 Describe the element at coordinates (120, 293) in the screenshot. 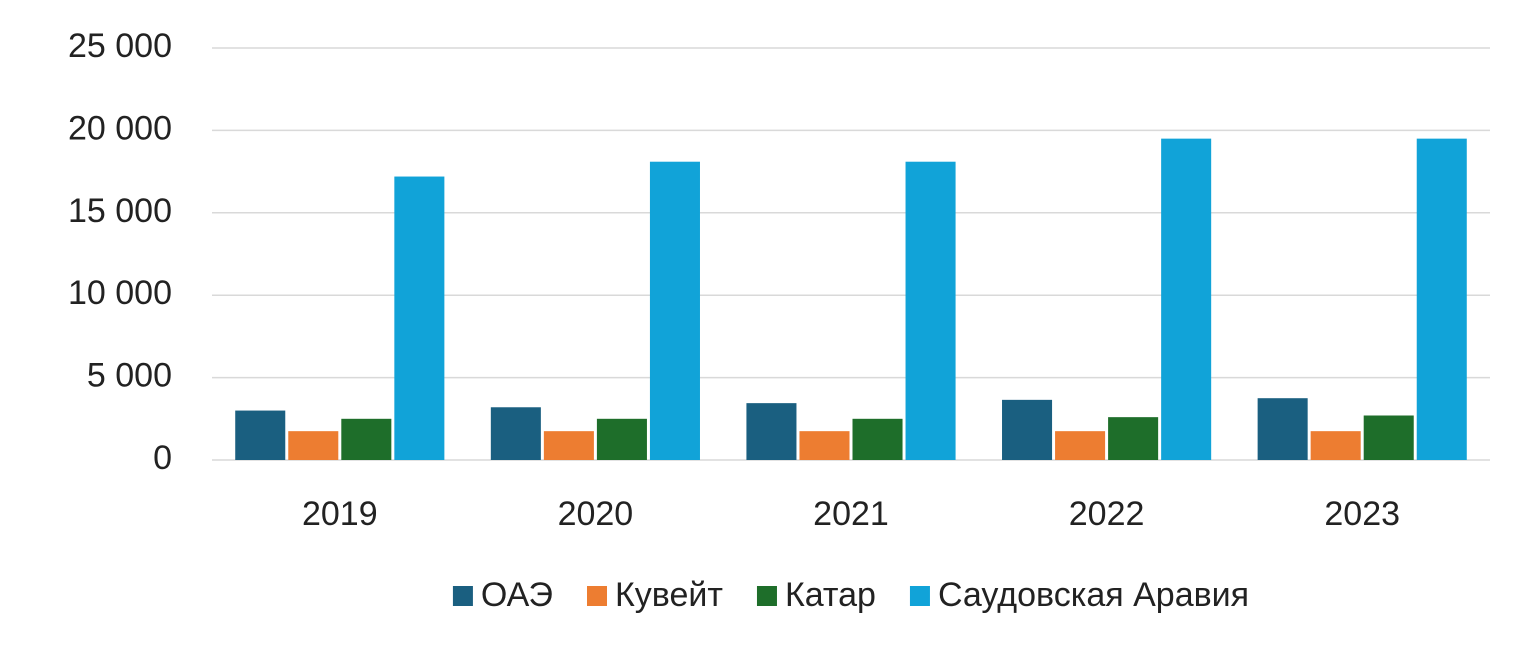

I see `y-tick-label: 10 000` at that location.